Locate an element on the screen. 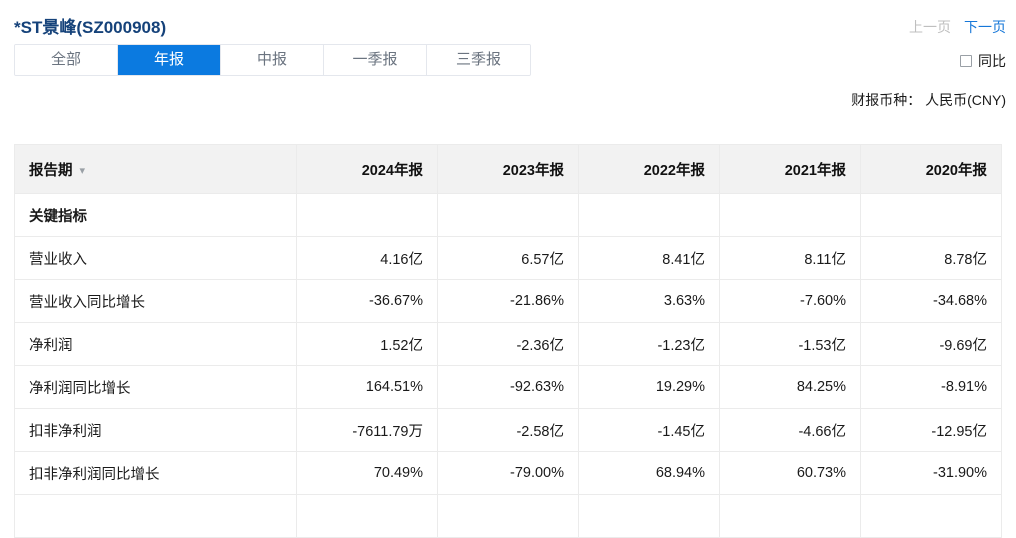 This screenshot has width=1016, height=538. row-label: 关键指标 is located at coordinates (155, 215).